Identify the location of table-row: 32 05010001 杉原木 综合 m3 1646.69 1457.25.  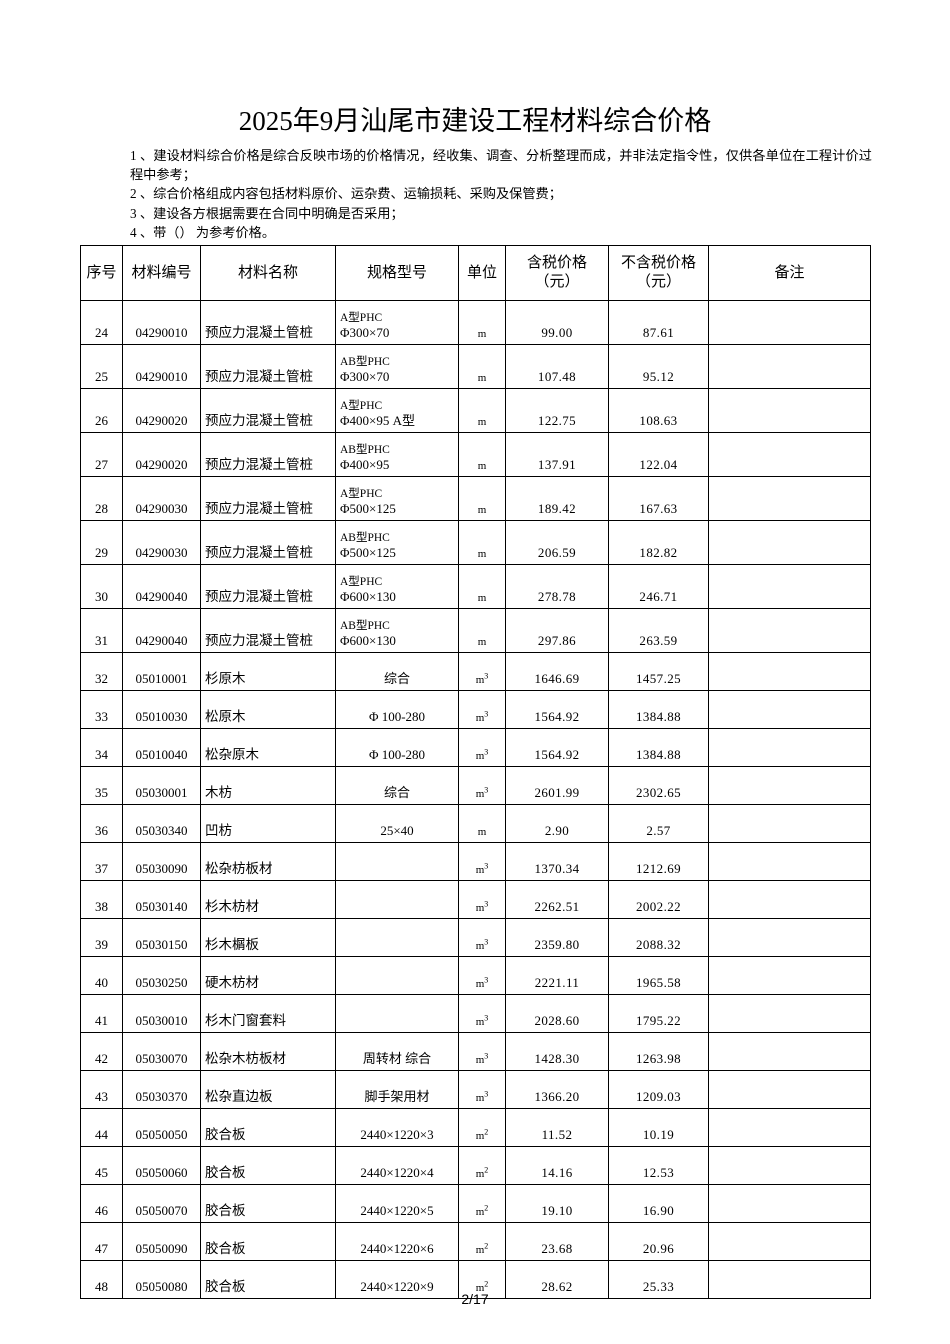
(475, 671).